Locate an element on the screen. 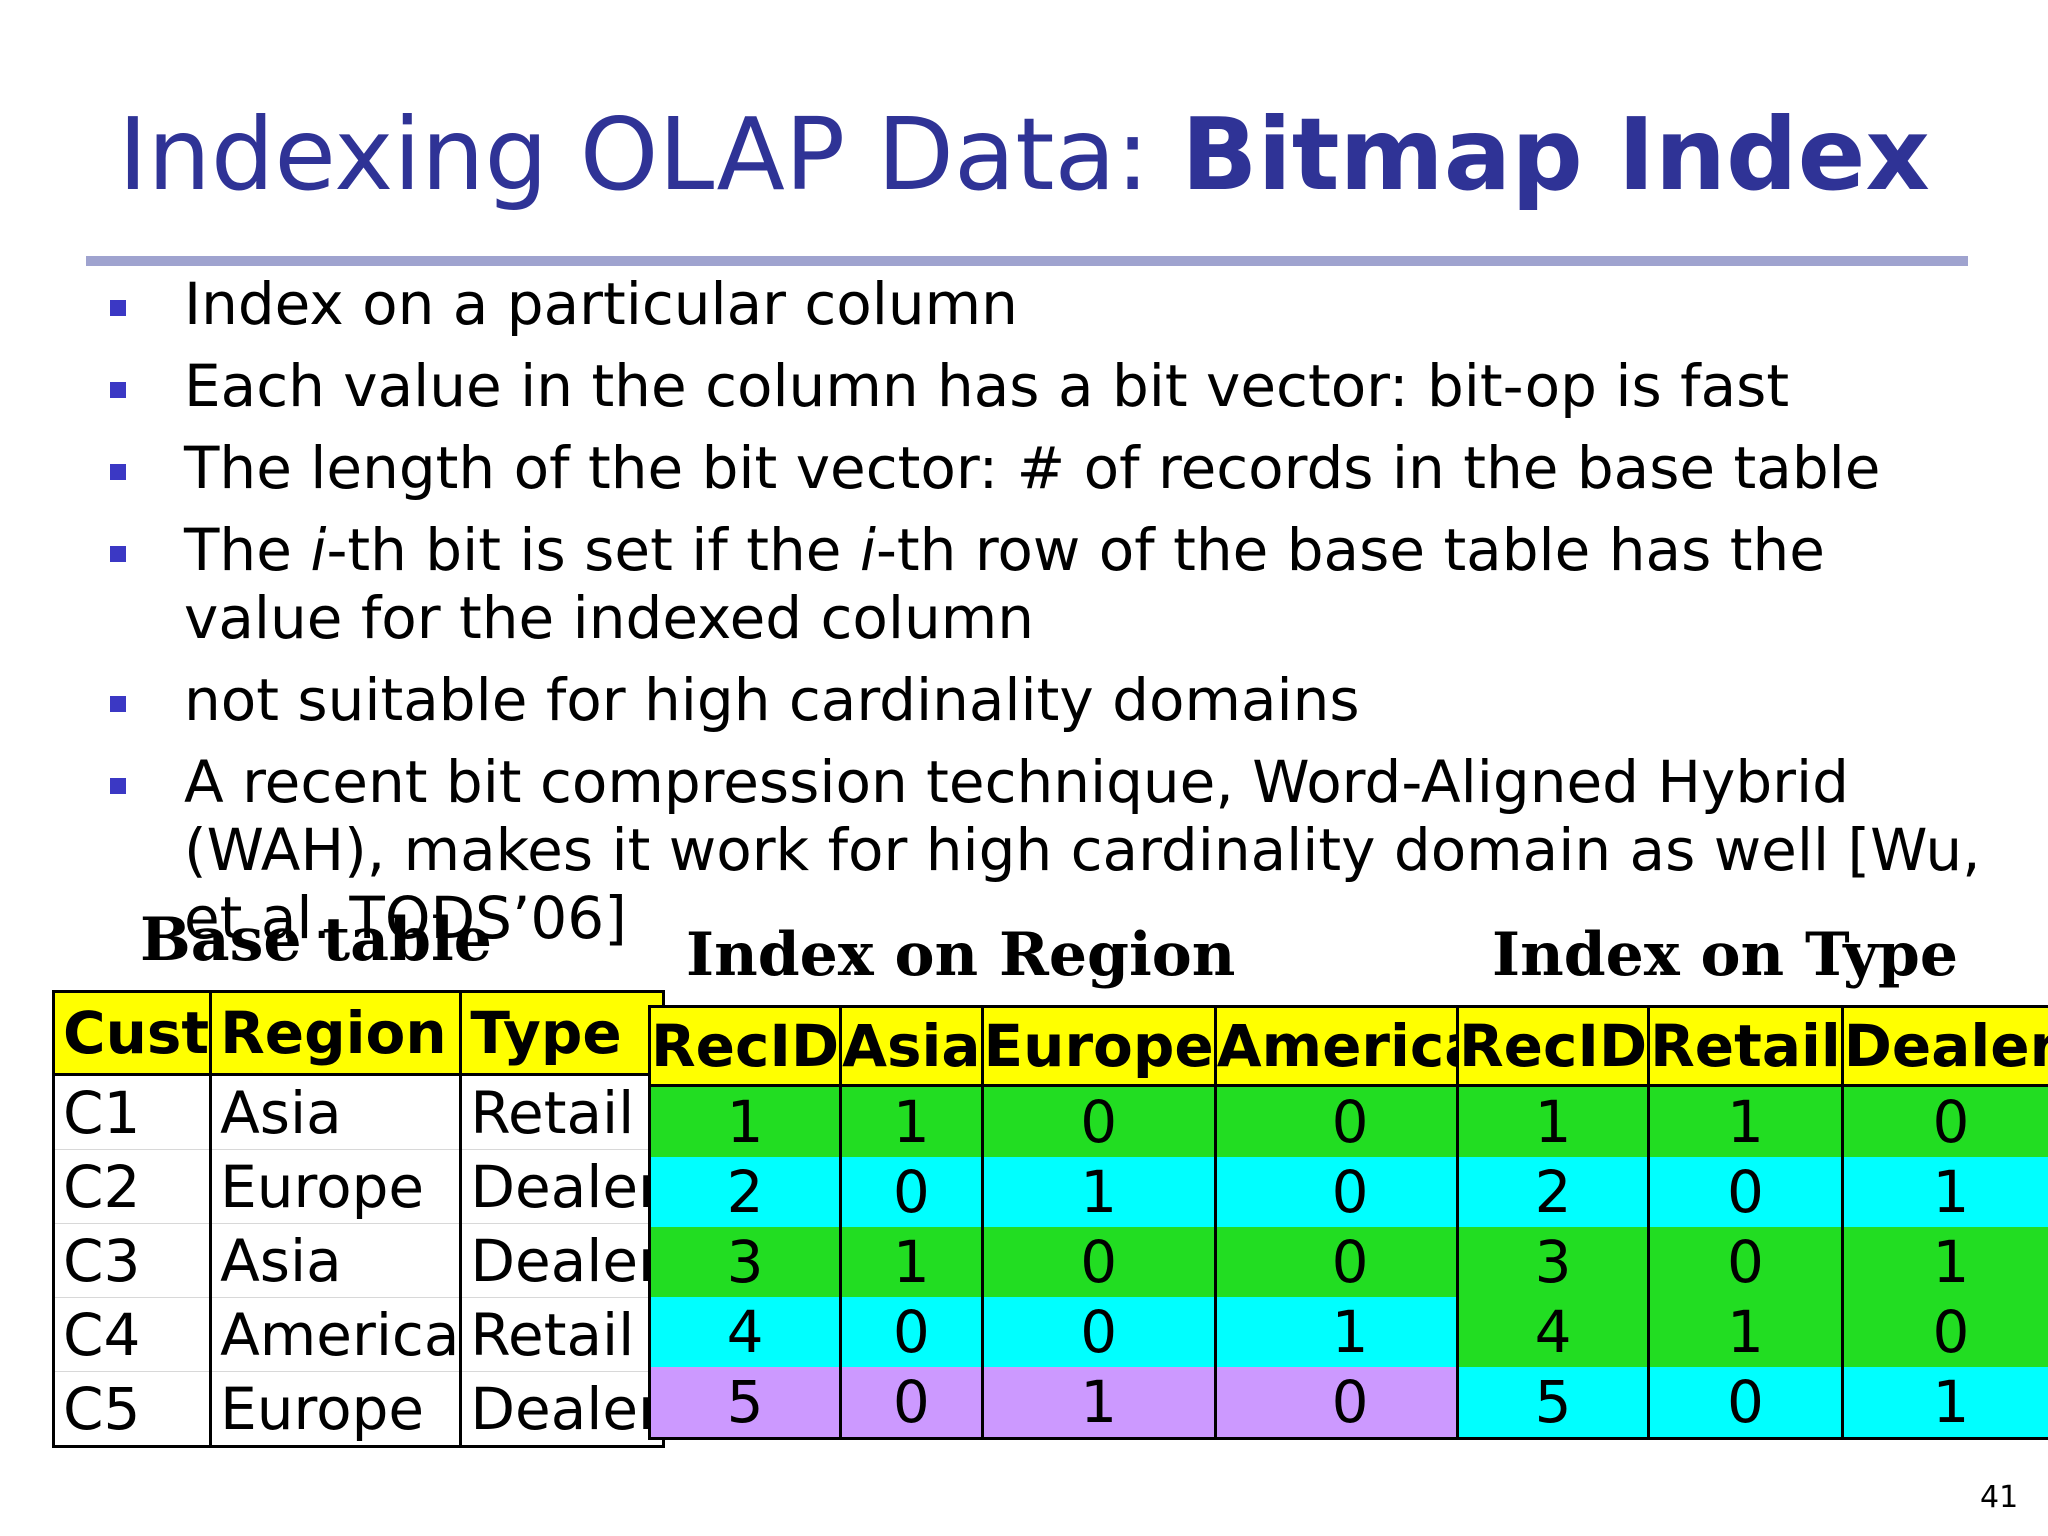  column-header: Asia is located at coordinates (911, 1046).